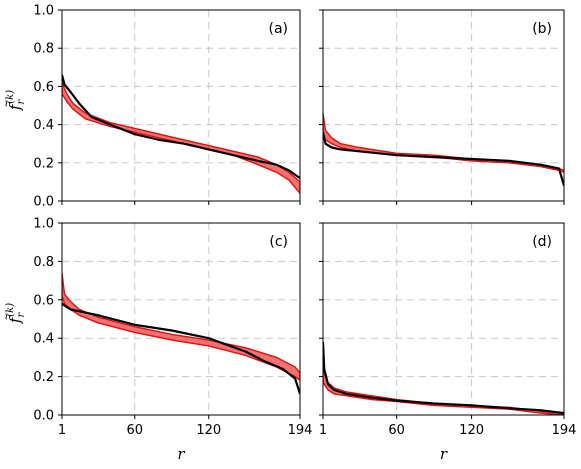 The height and width of the screenshot is (469, 581). What do you see at coordinates (278, 242) in the screenshot?
I see `panel-label: (c)` at bounding box center [278, 242].